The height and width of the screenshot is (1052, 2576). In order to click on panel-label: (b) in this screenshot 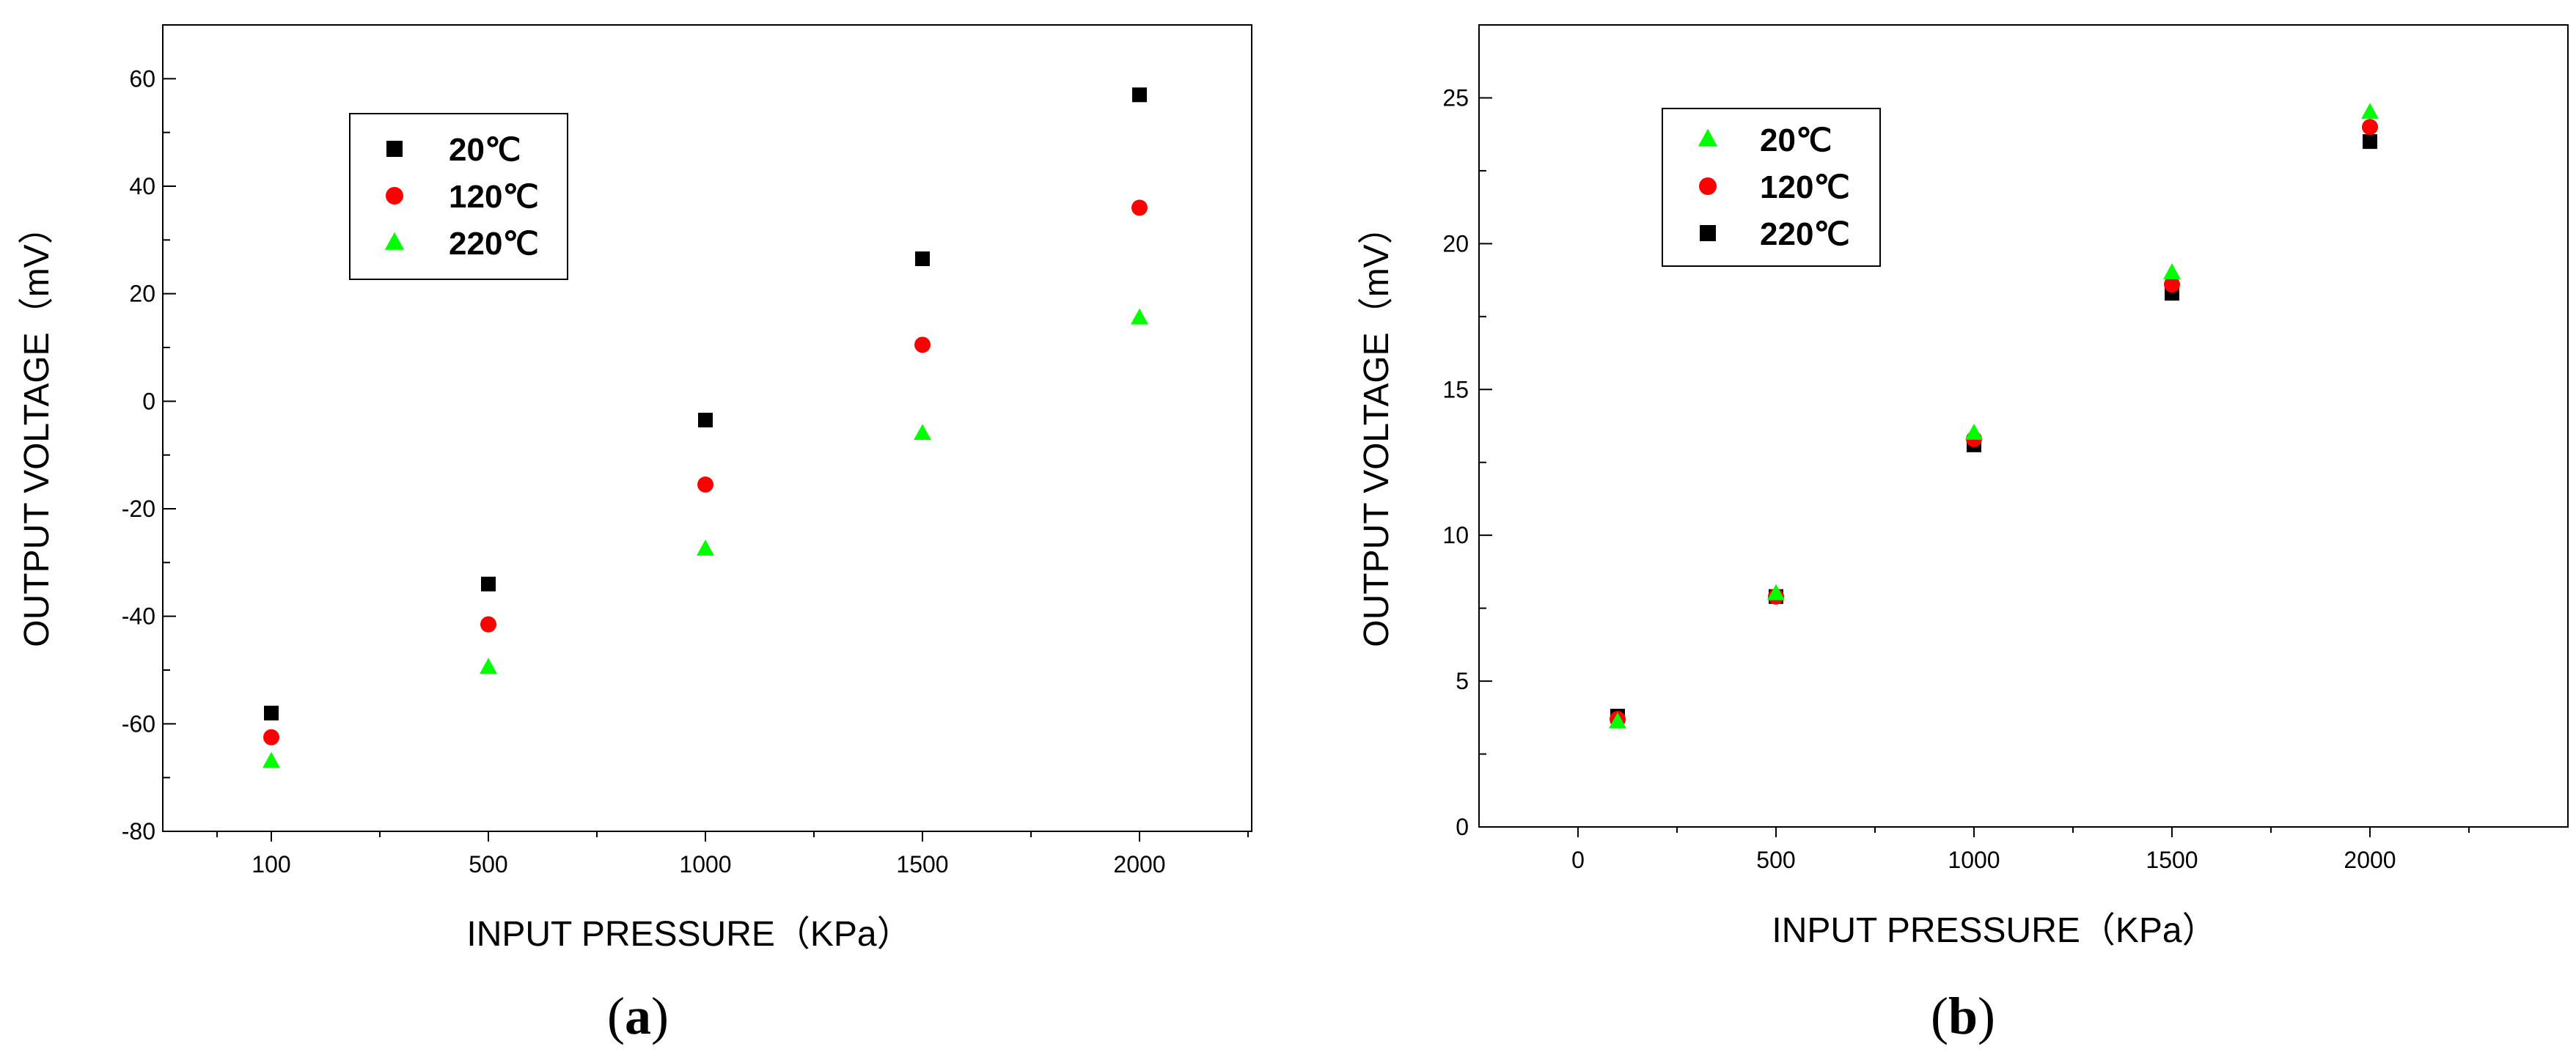, I will do `click(1963, 1016)`.